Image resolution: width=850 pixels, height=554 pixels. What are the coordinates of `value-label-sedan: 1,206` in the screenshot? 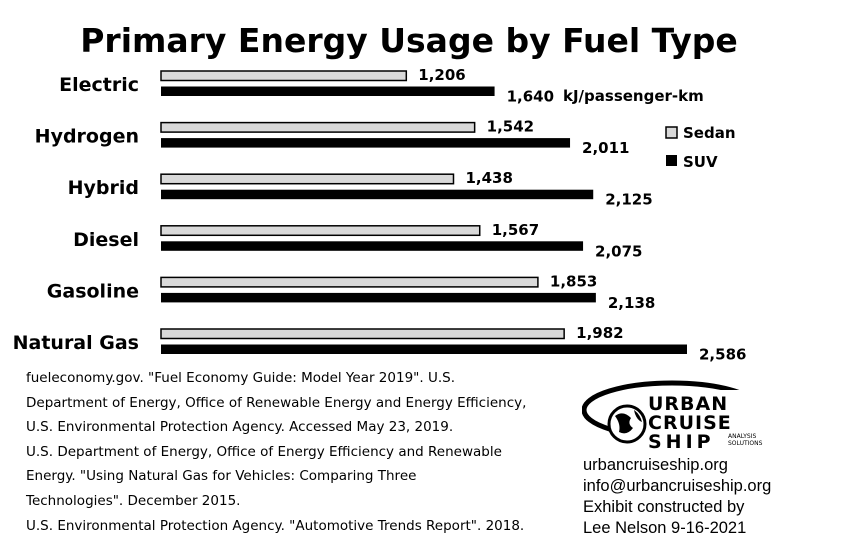 It's located at (441, 75).